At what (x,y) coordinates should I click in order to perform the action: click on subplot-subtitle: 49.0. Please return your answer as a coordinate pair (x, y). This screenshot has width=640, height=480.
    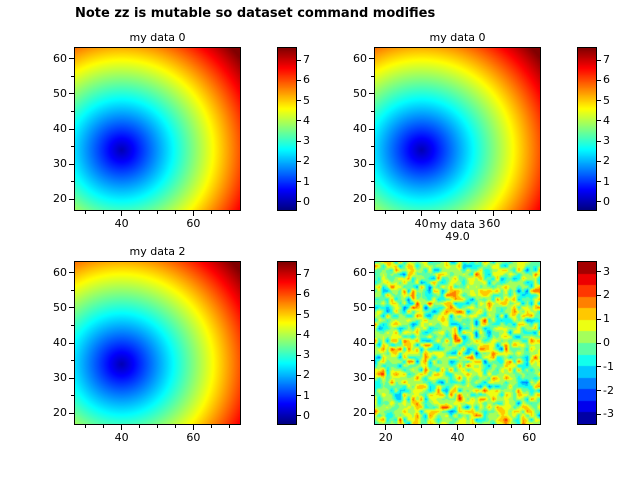
    Looking at the image, I should click on (457, 236).